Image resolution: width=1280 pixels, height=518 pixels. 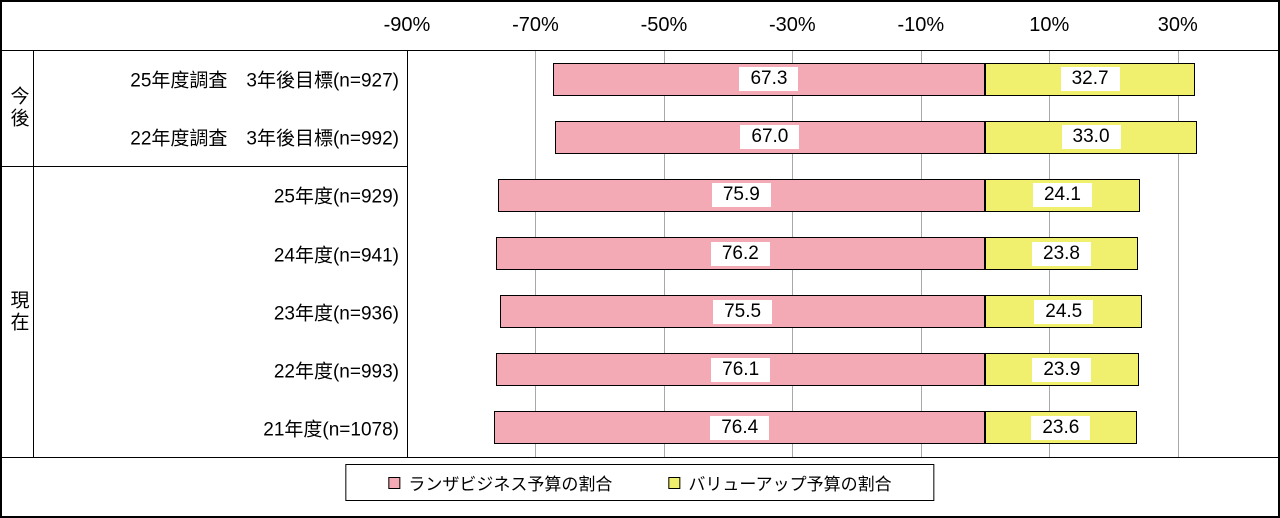 I want to click on bar-value-up: 24.1, so click(x=1062, y=195).